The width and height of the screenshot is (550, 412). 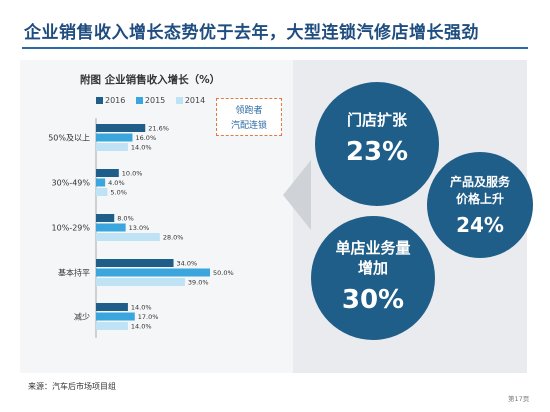 What do you see at coordinates (99, 100) in the screenshot?
I see `legend-swatch-2016` at bounding box center [99, 100].